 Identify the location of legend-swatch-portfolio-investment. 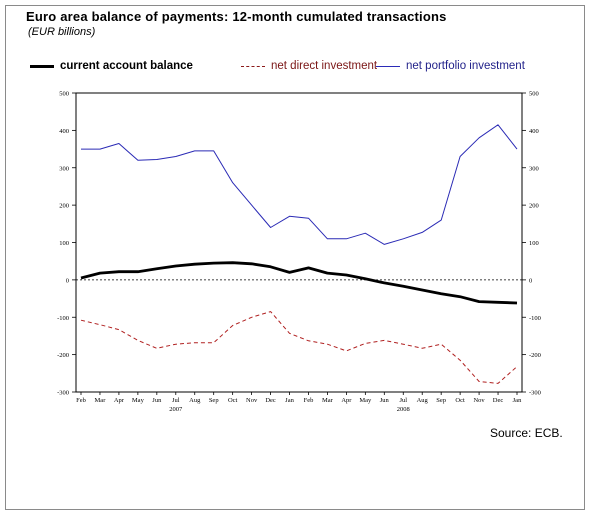
(388, 66).